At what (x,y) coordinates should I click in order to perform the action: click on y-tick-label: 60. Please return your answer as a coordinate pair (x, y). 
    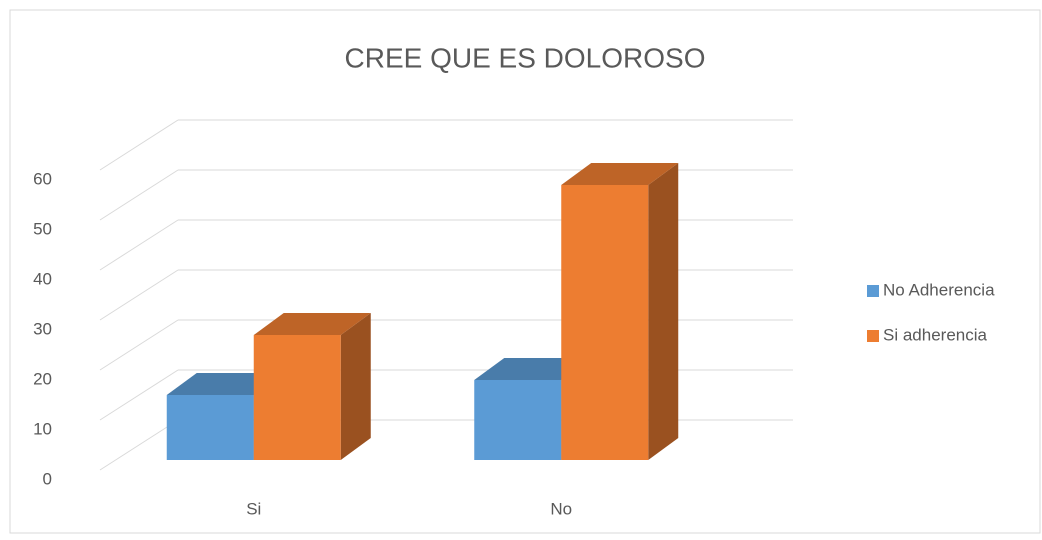
    Looking at the image, I should click on (42, 178).